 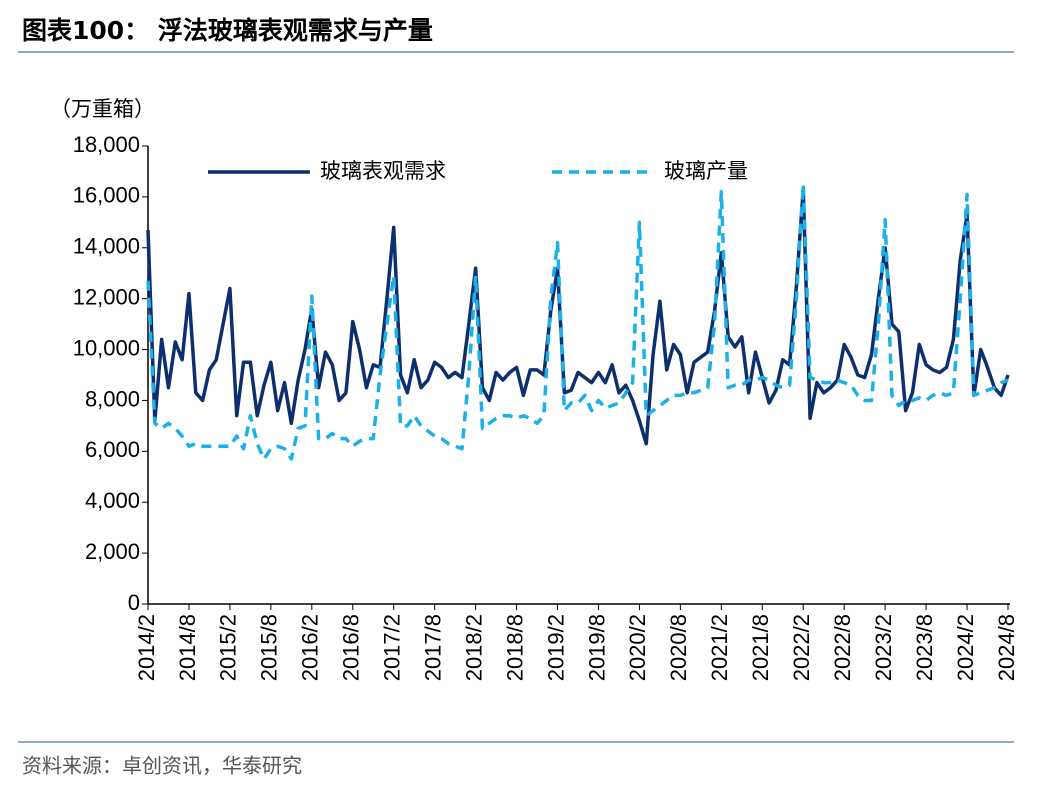 What do you see at coordinates (134, 602) in the screenshot?
I see `y-tick-label: 0` at bounding box center [134, 602].